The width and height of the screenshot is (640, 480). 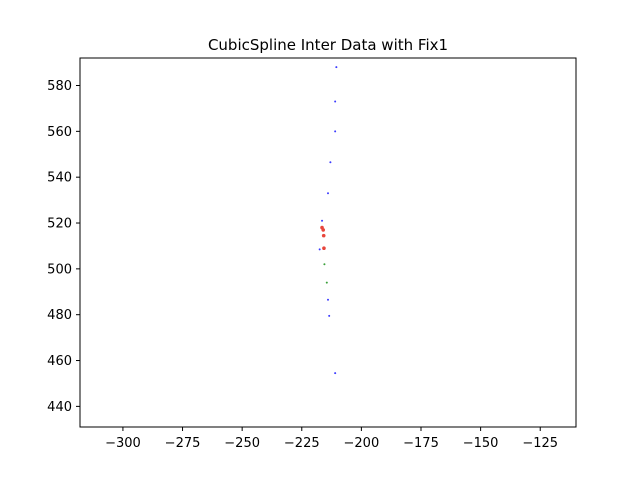 I want to click on x-tick-label: −175, so click(x=421, y=443).